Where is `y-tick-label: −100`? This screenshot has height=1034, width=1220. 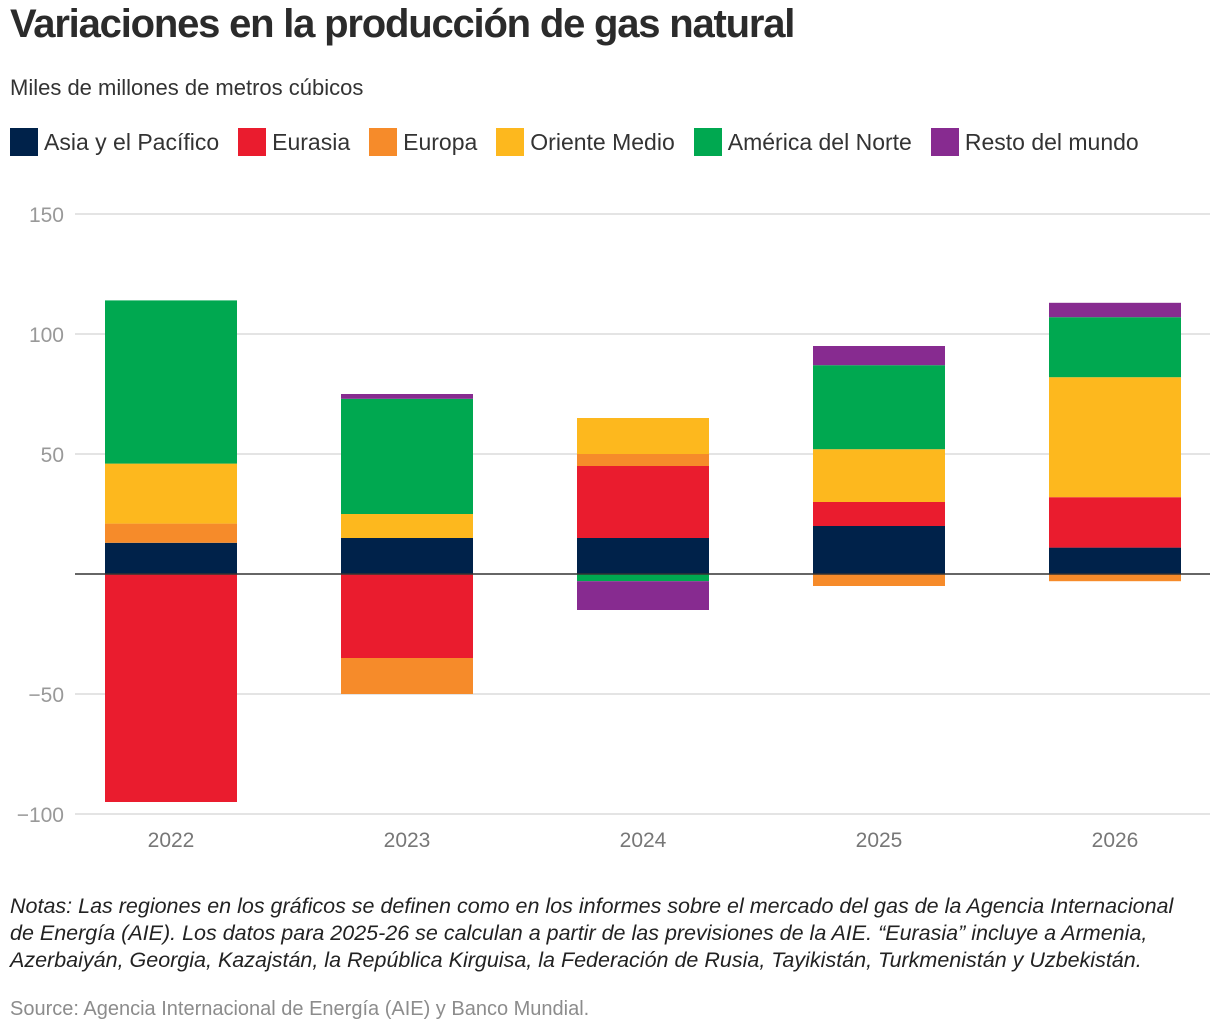
y-tick-label: −100 is located at coordinates (40, 815).